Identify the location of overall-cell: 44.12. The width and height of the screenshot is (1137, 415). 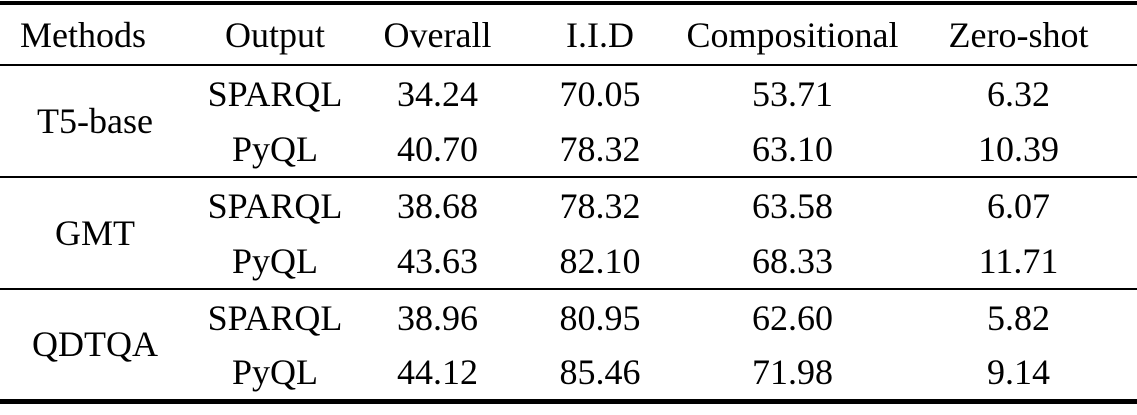
(437, 371).